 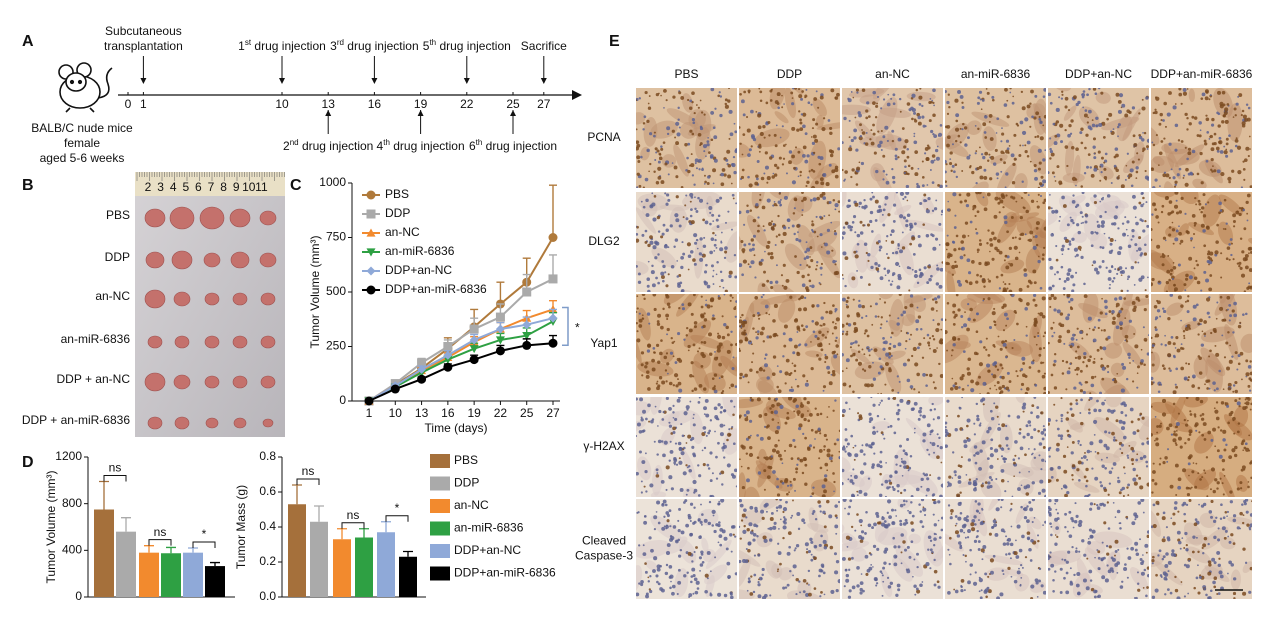 What do you see at coordinates (112, 296) in the screenshot?
I see `group-label: an-NC` at bounding box center [112, 296].